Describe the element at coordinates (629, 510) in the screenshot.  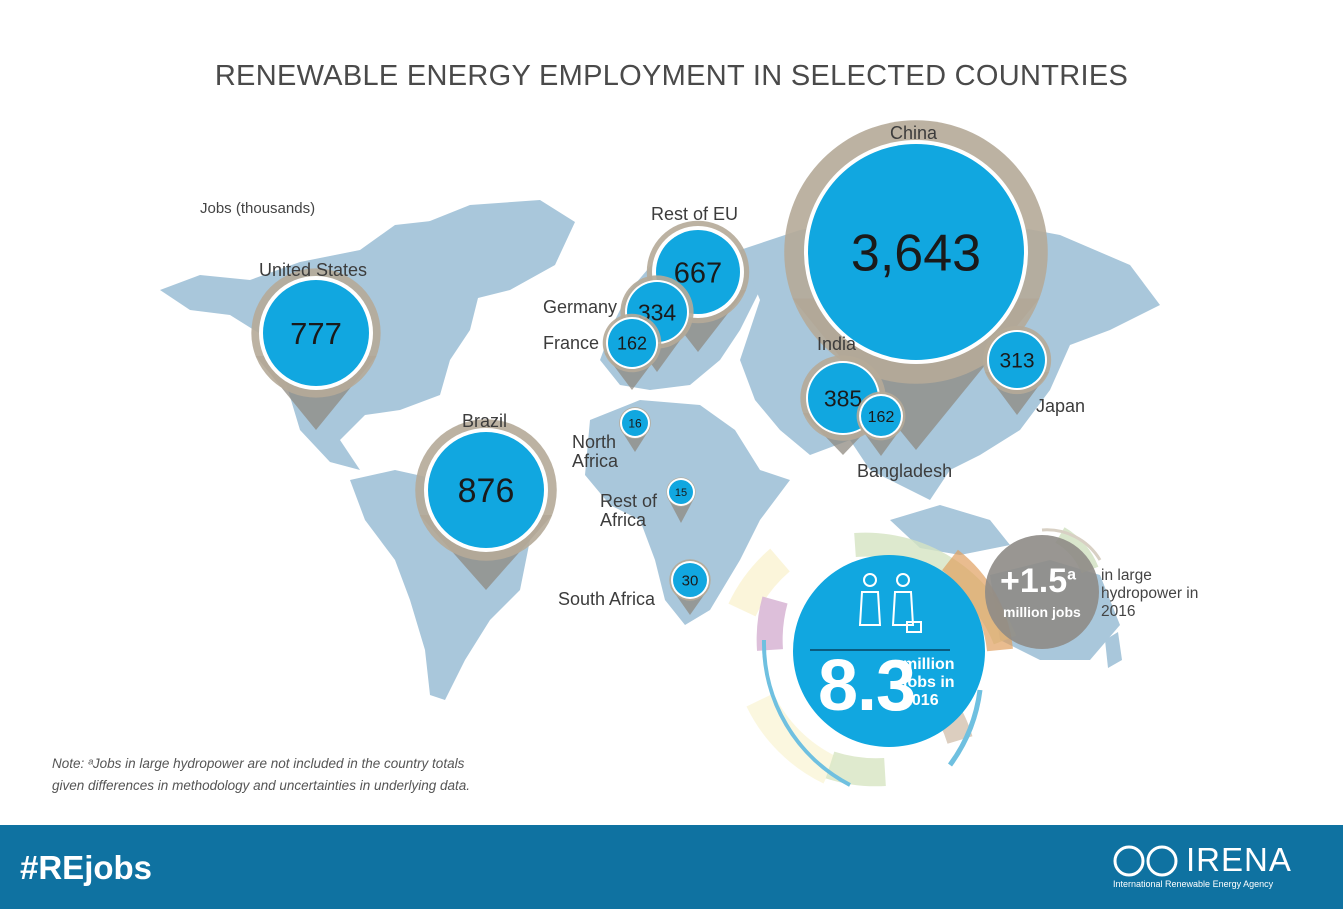
I see `country-label-rest-of-africa: Rest of Africa` at that location.